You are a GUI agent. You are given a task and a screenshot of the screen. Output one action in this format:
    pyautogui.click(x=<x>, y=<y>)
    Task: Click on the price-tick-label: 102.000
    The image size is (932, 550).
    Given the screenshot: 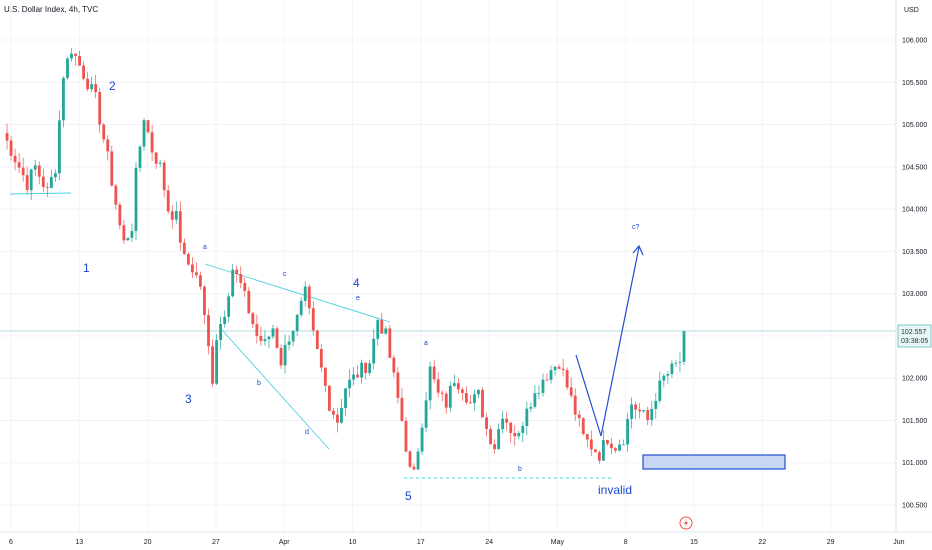 What is the action you would take?
    pyautogui.click(x=914, y=379)
    